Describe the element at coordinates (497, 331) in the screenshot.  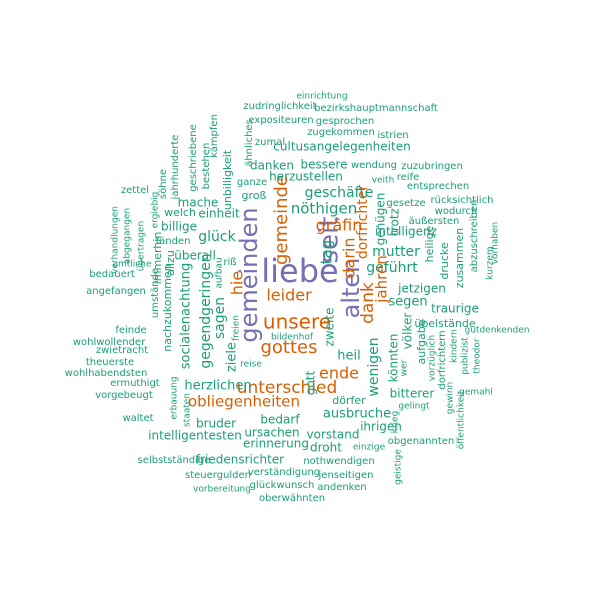
I see `cloud-word-gutdenkenden: gutdenkenden` at that location.